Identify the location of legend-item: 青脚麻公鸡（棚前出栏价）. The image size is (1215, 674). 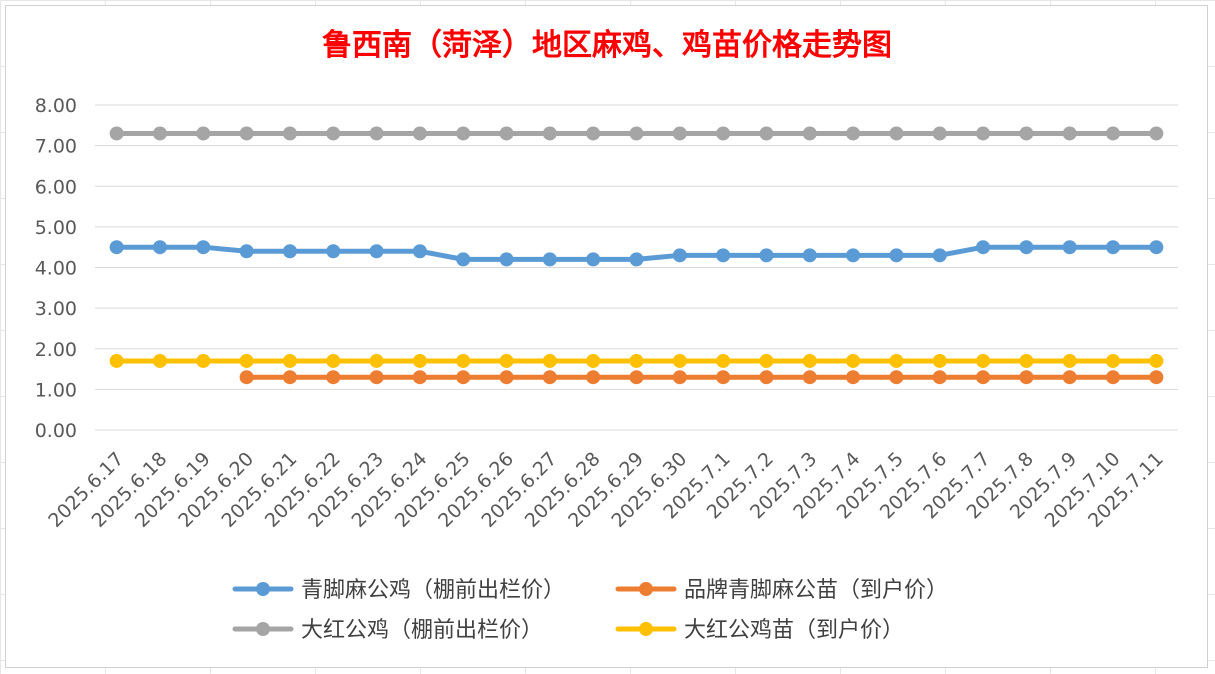
(398, 590).